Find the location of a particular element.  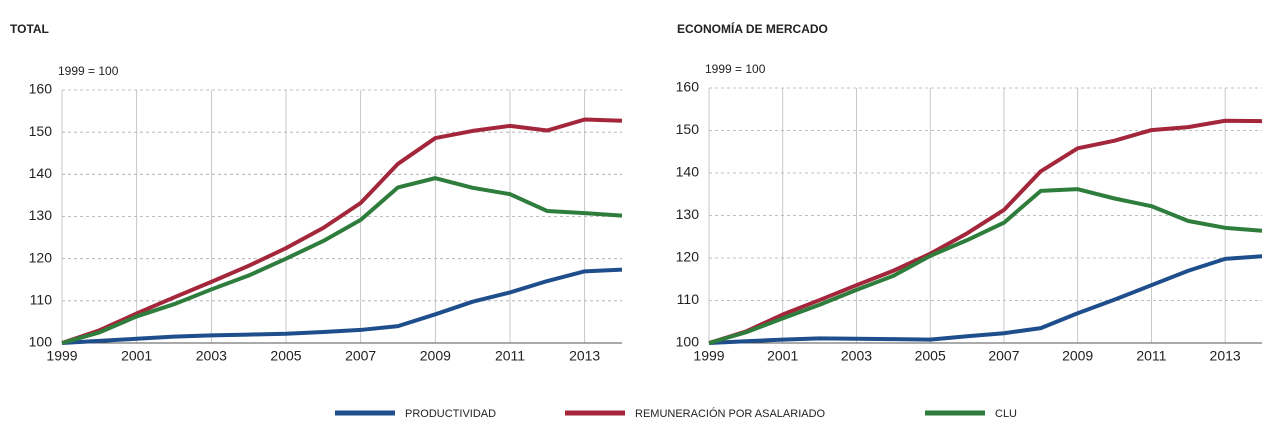

legend-label: PRODUCTIVIDAD is located at coordinates (450, 414).